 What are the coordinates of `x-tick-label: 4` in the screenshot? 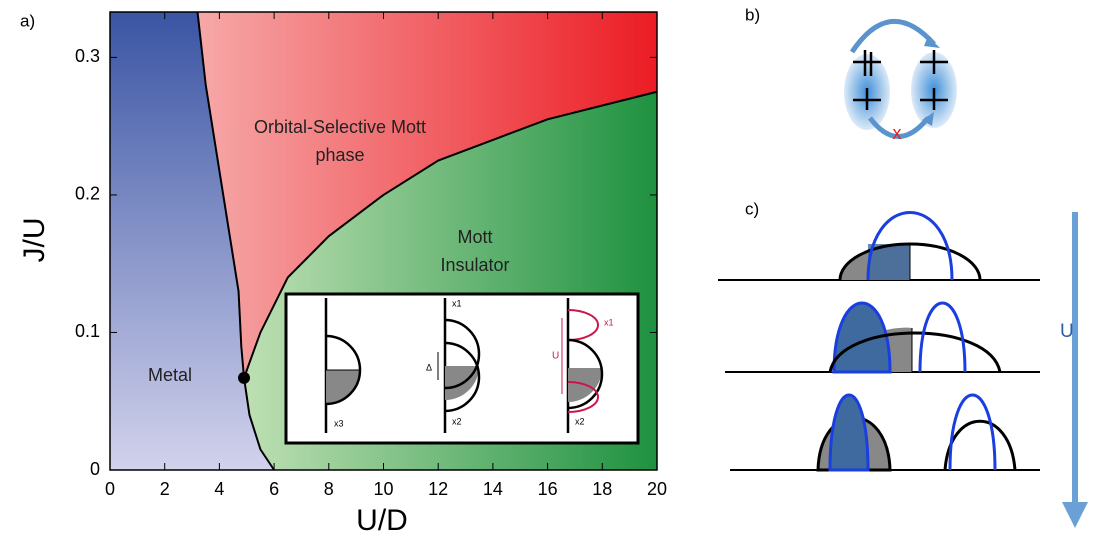 It's located at (219, 489).